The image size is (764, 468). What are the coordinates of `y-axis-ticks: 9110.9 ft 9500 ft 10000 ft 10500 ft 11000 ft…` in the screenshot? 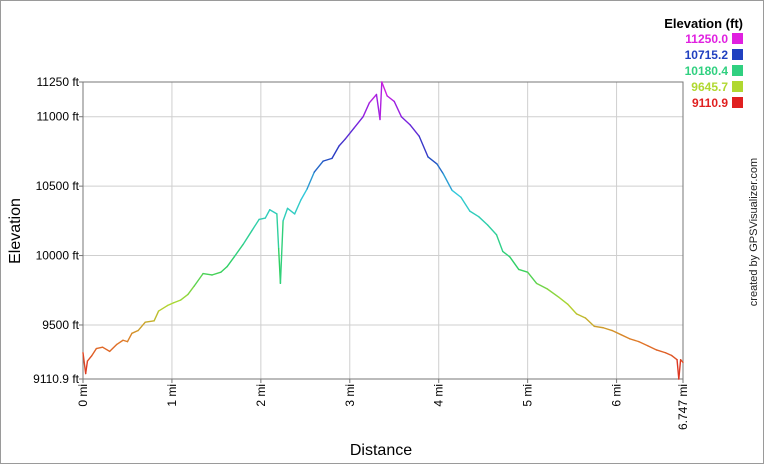 It's located at (58, 230).